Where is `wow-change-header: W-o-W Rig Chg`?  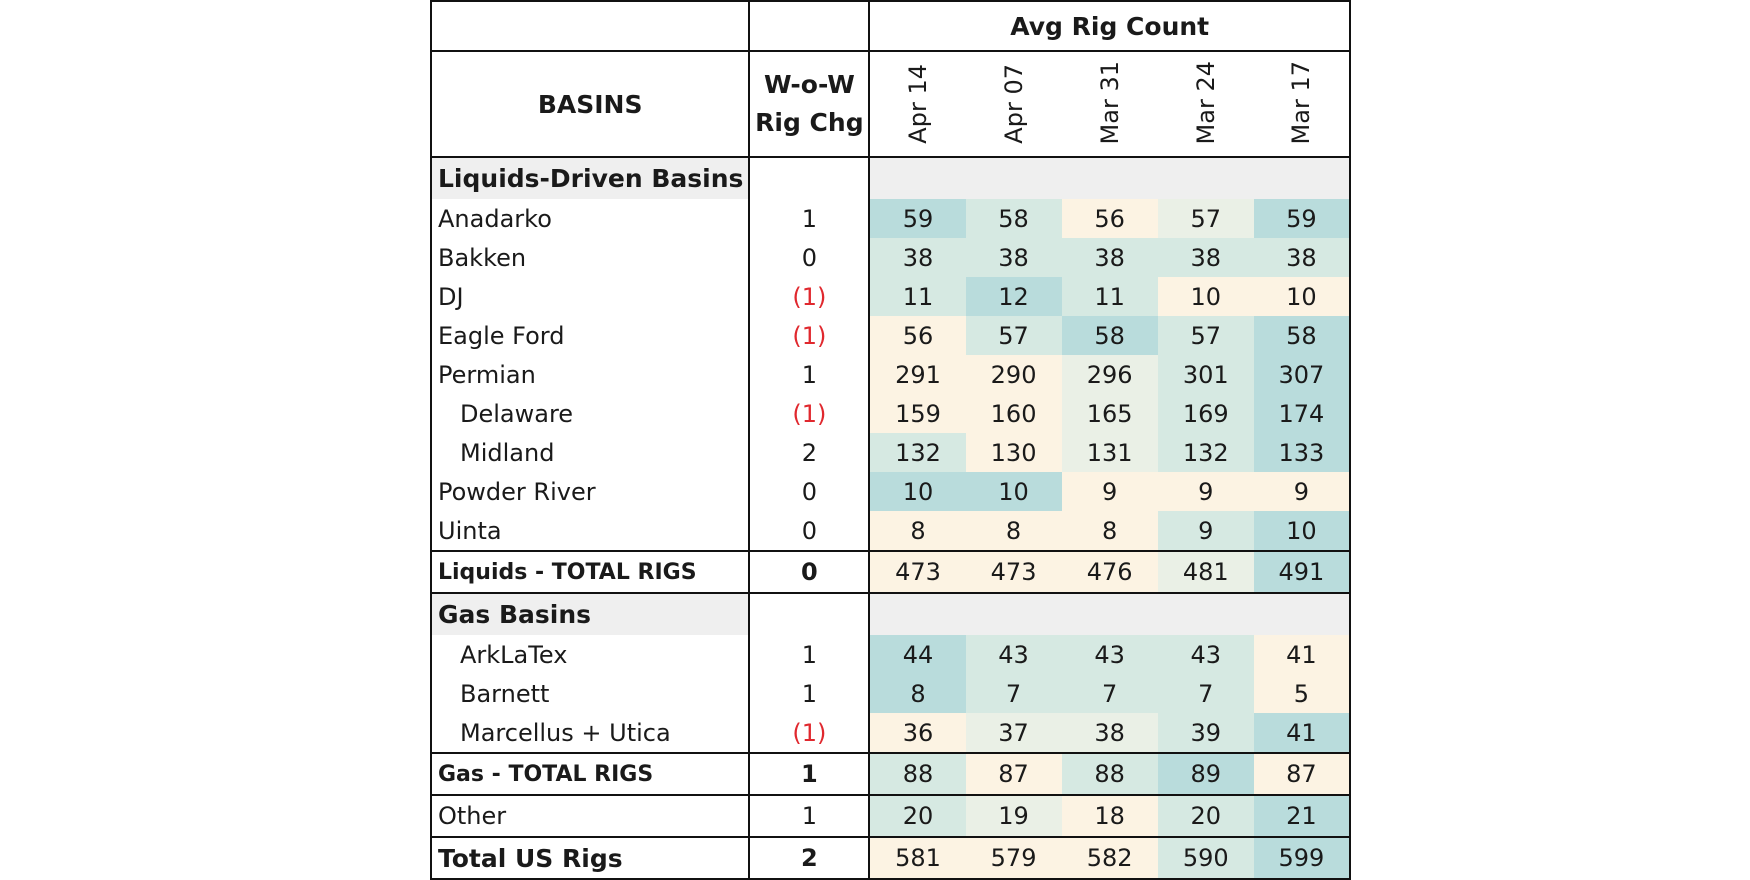
wow-change-header: W-o-W Rig Chg is located at coordinates (809, 104).